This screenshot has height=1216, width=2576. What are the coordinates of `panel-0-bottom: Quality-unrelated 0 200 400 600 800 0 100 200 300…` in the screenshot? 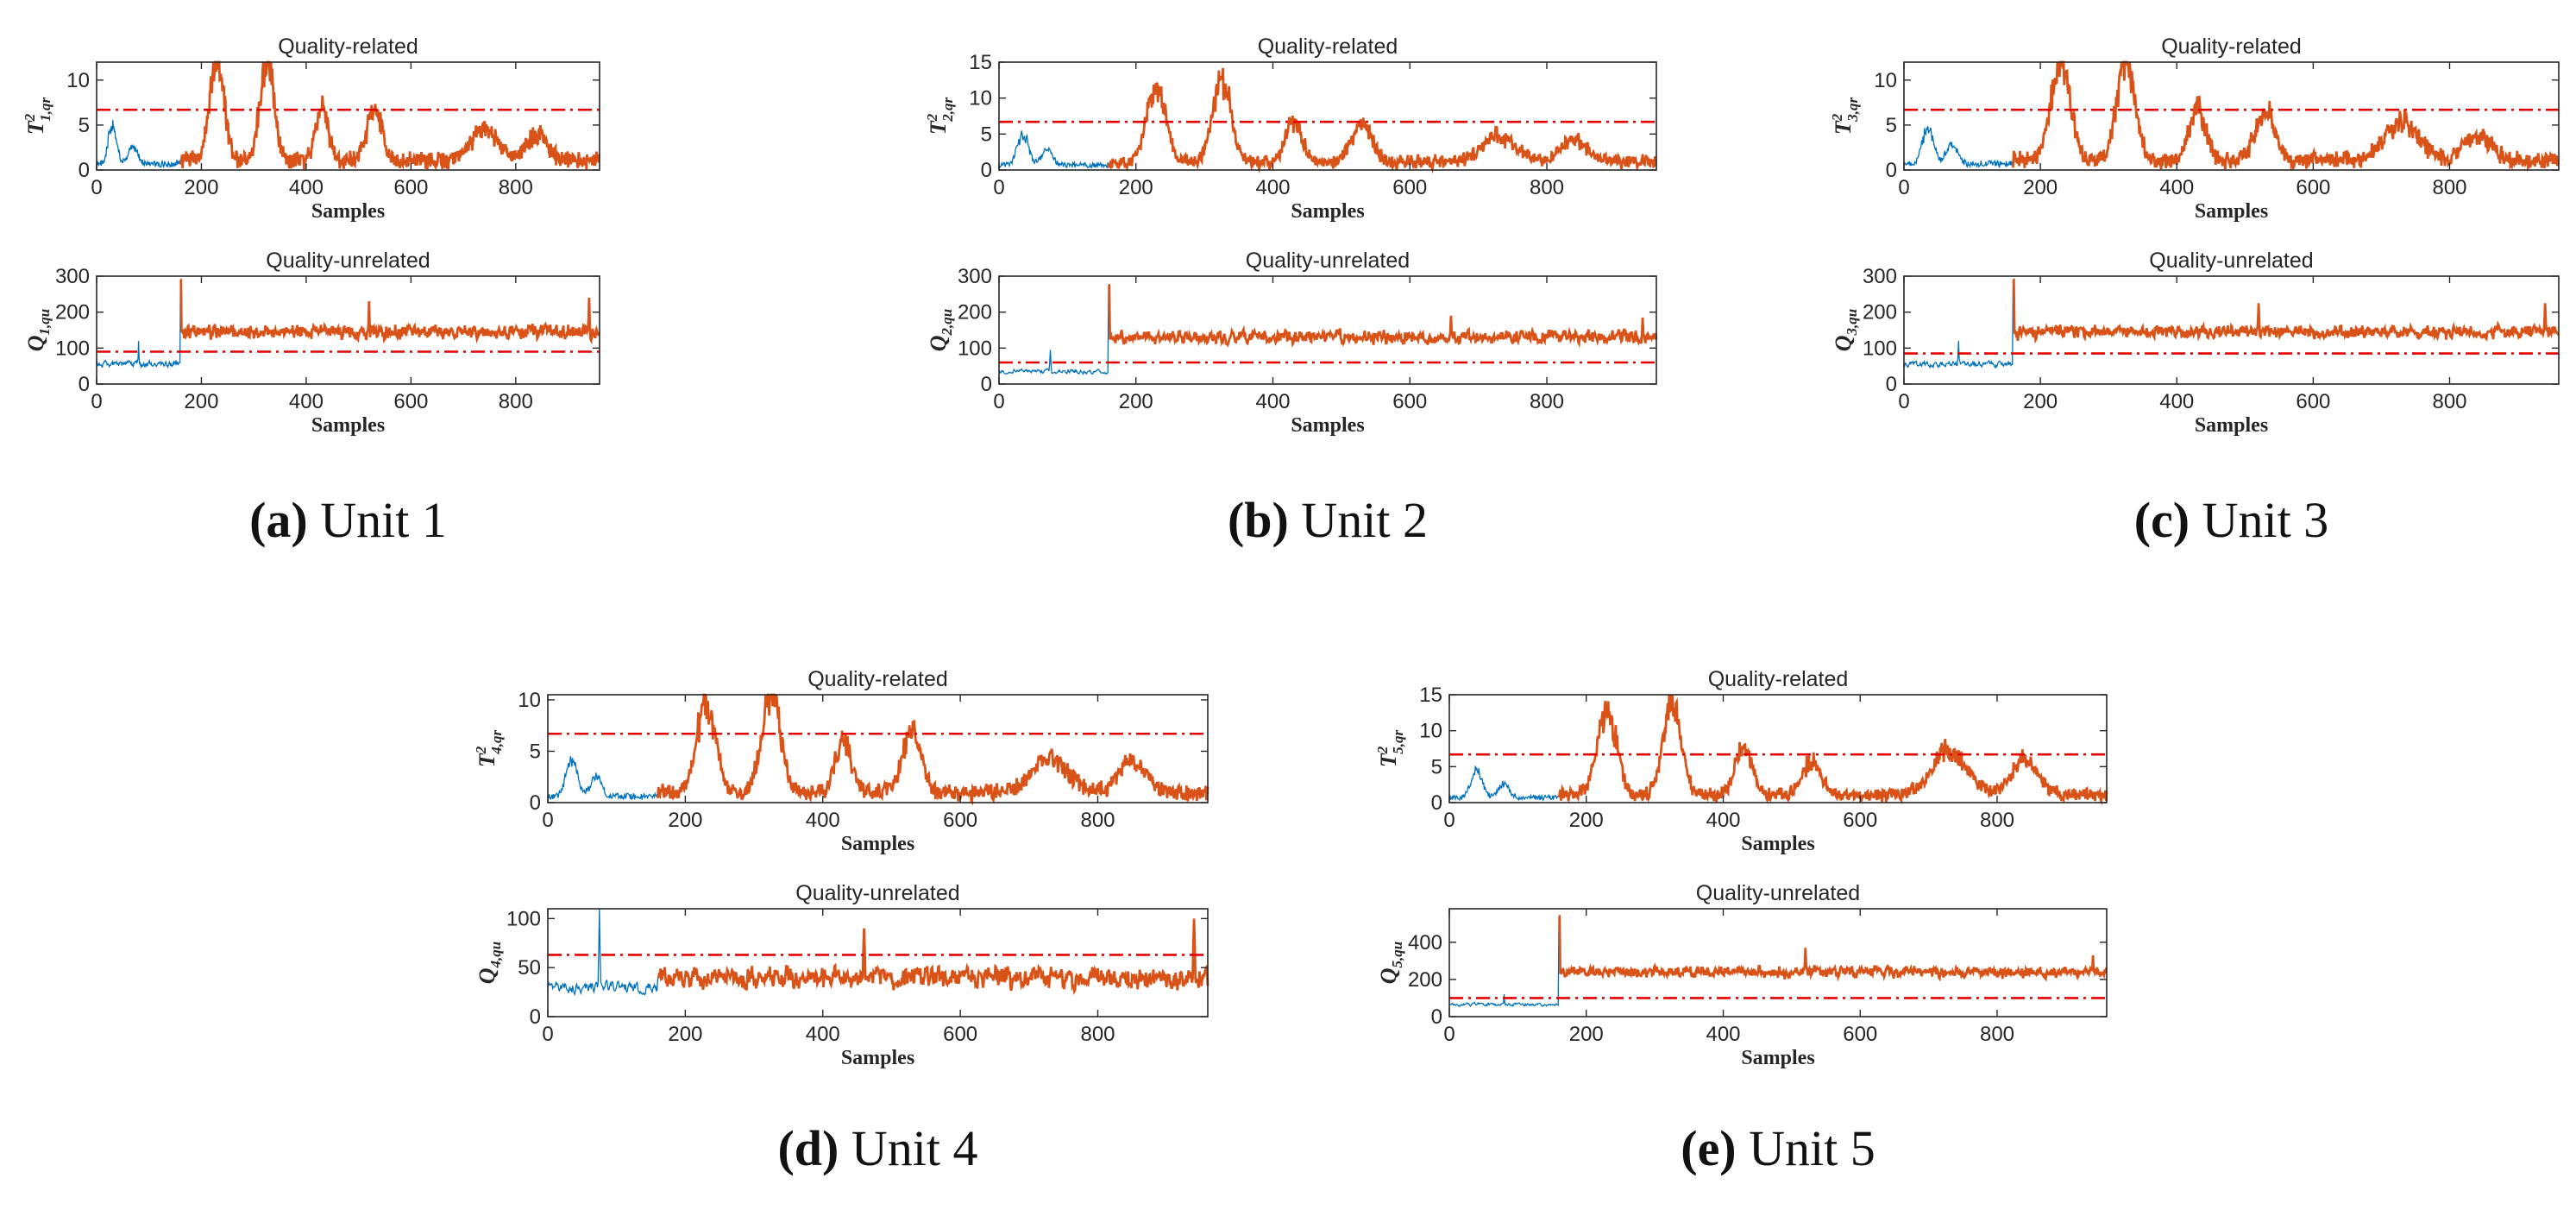 It's located at (312, 343).